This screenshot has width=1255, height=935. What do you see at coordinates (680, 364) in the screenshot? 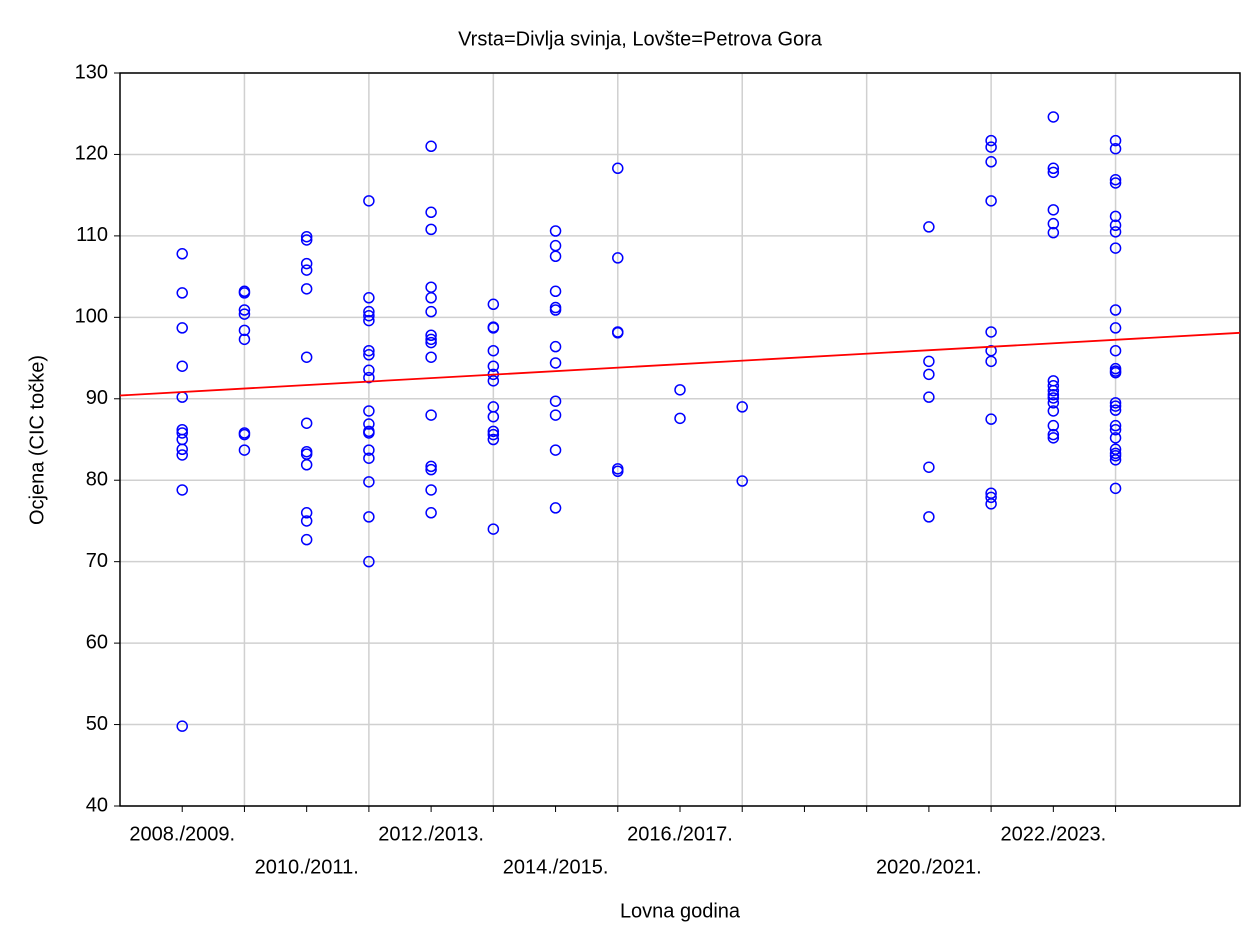
I see `fit-line` at bounding box center [680, 364].